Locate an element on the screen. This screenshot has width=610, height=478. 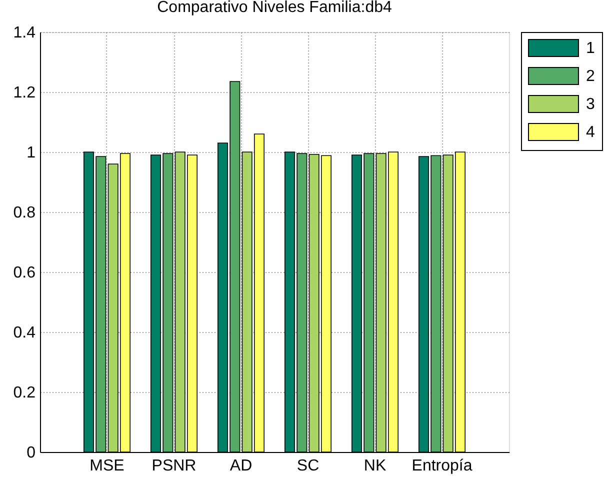
x-tick-label: NK is located at coordinates (375, 466).